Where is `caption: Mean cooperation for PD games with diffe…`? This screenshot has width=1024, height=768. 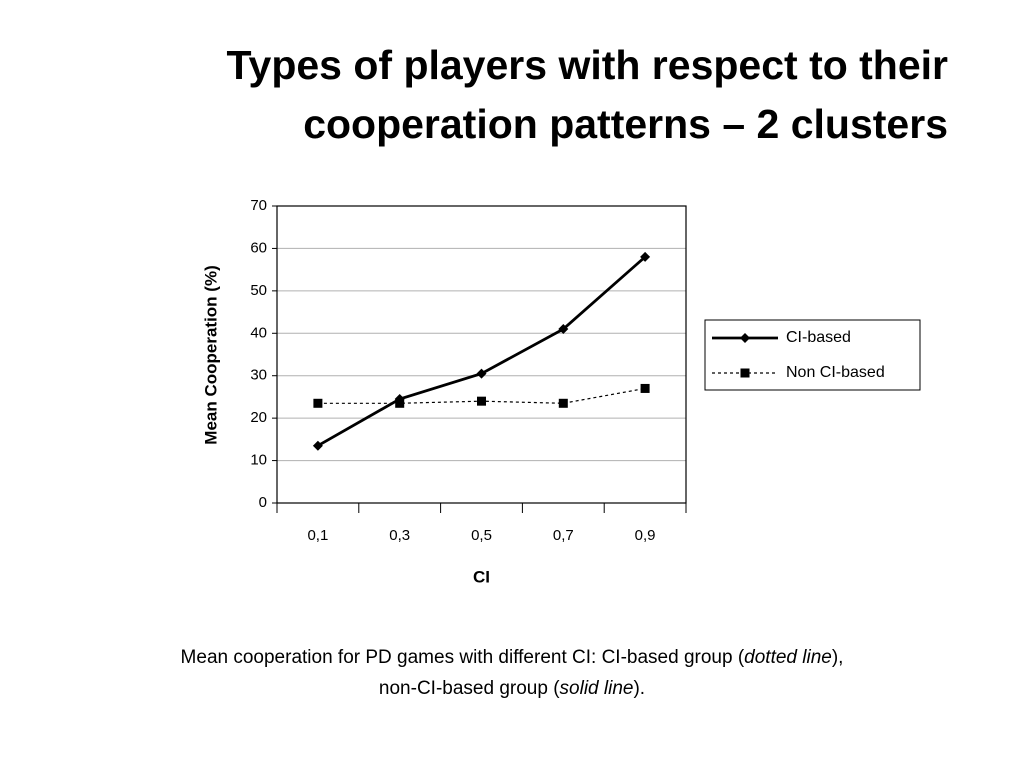
caption: Mean cooperation for PD games with diffe… is located at coordinates (512, 657).